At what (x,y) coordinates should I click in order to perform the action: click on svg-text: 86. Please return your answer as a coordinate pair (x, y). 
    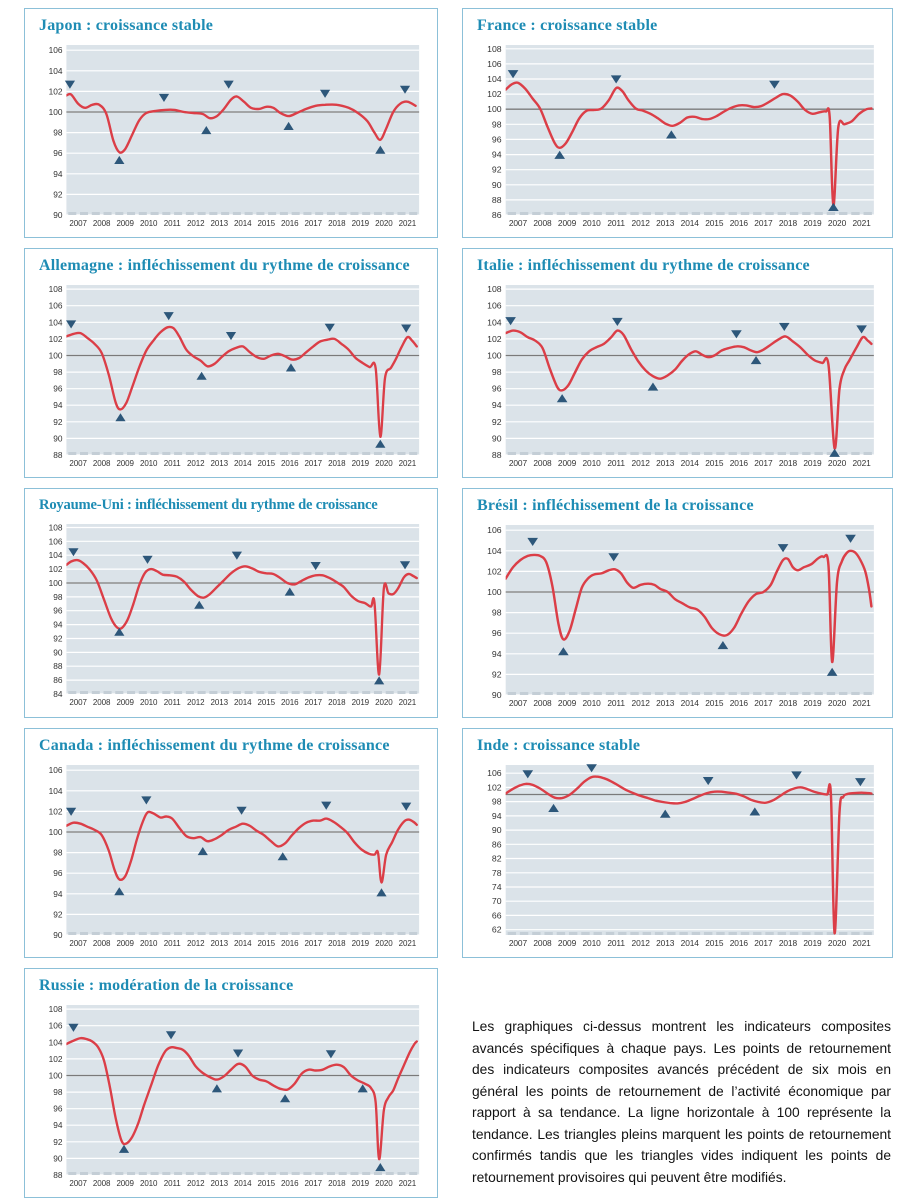
    Looking at the image, I should click on (497, 215).